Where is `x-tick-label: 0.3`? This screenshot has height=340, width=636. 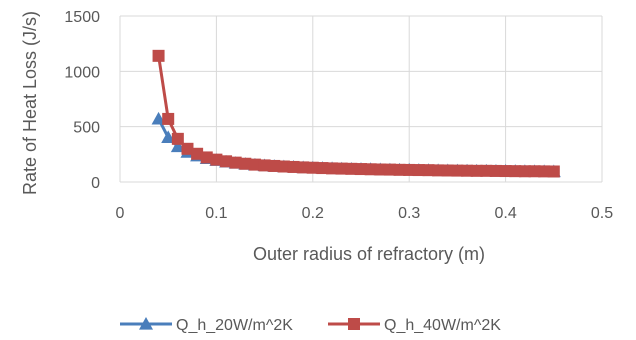 x-tick-label: 0.3 is located at coordinates (409, 213).